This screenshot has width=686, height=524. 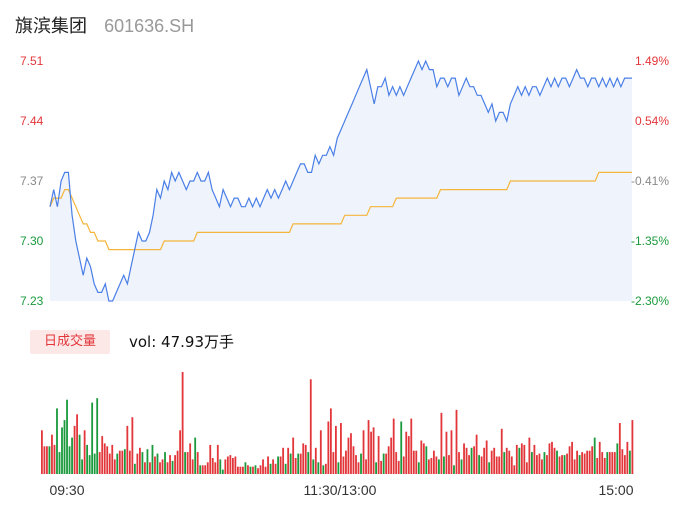 What do you see at coordinates (615, 490) in the screenshot?
I see `x-tick-label: 15:00` at bounding box center [615, 490].